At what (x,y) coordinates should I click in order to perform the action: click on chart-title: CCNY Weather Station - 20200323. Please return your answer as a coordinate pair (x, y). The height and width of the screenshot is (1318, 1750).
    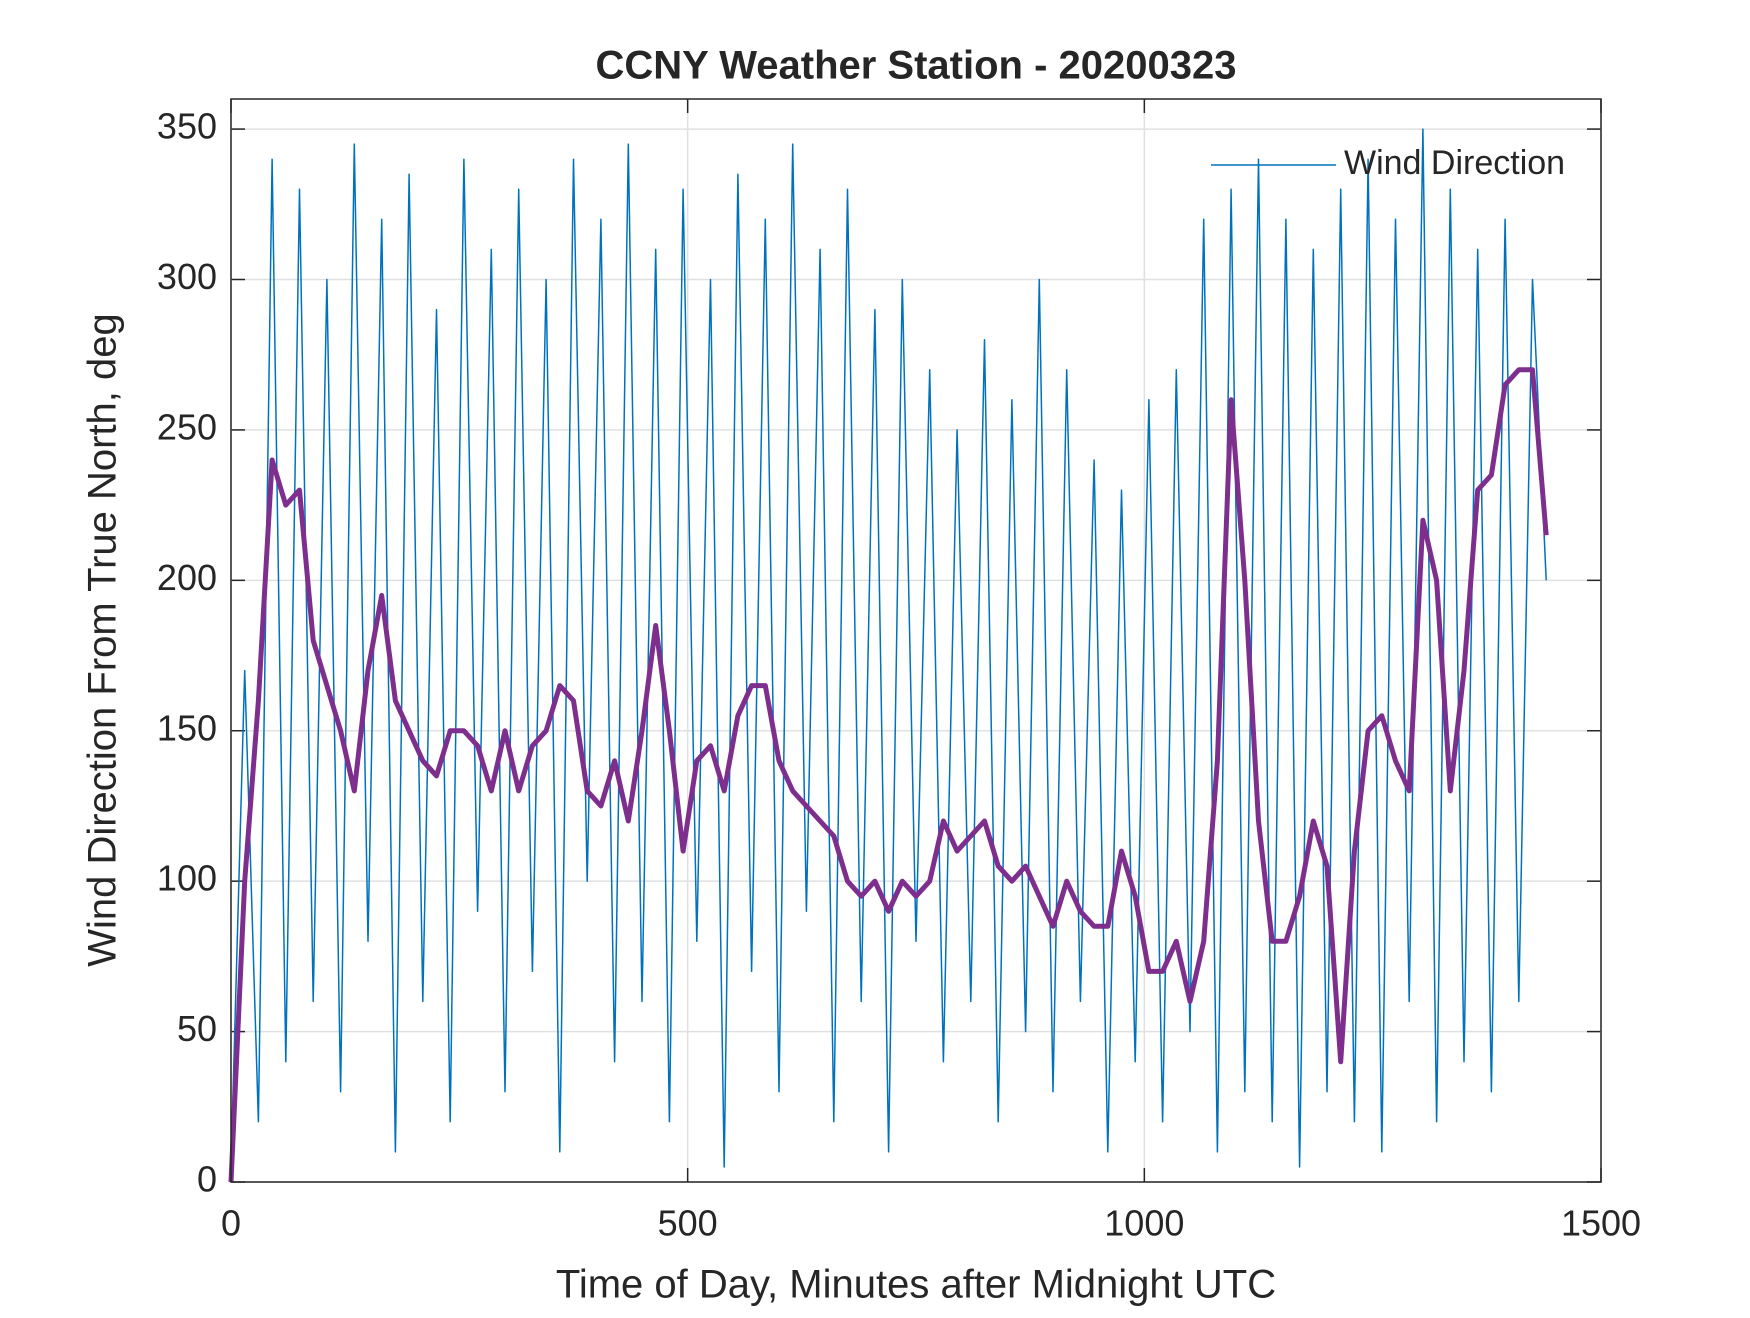
    Looking at the image, I should click on (916, 66).